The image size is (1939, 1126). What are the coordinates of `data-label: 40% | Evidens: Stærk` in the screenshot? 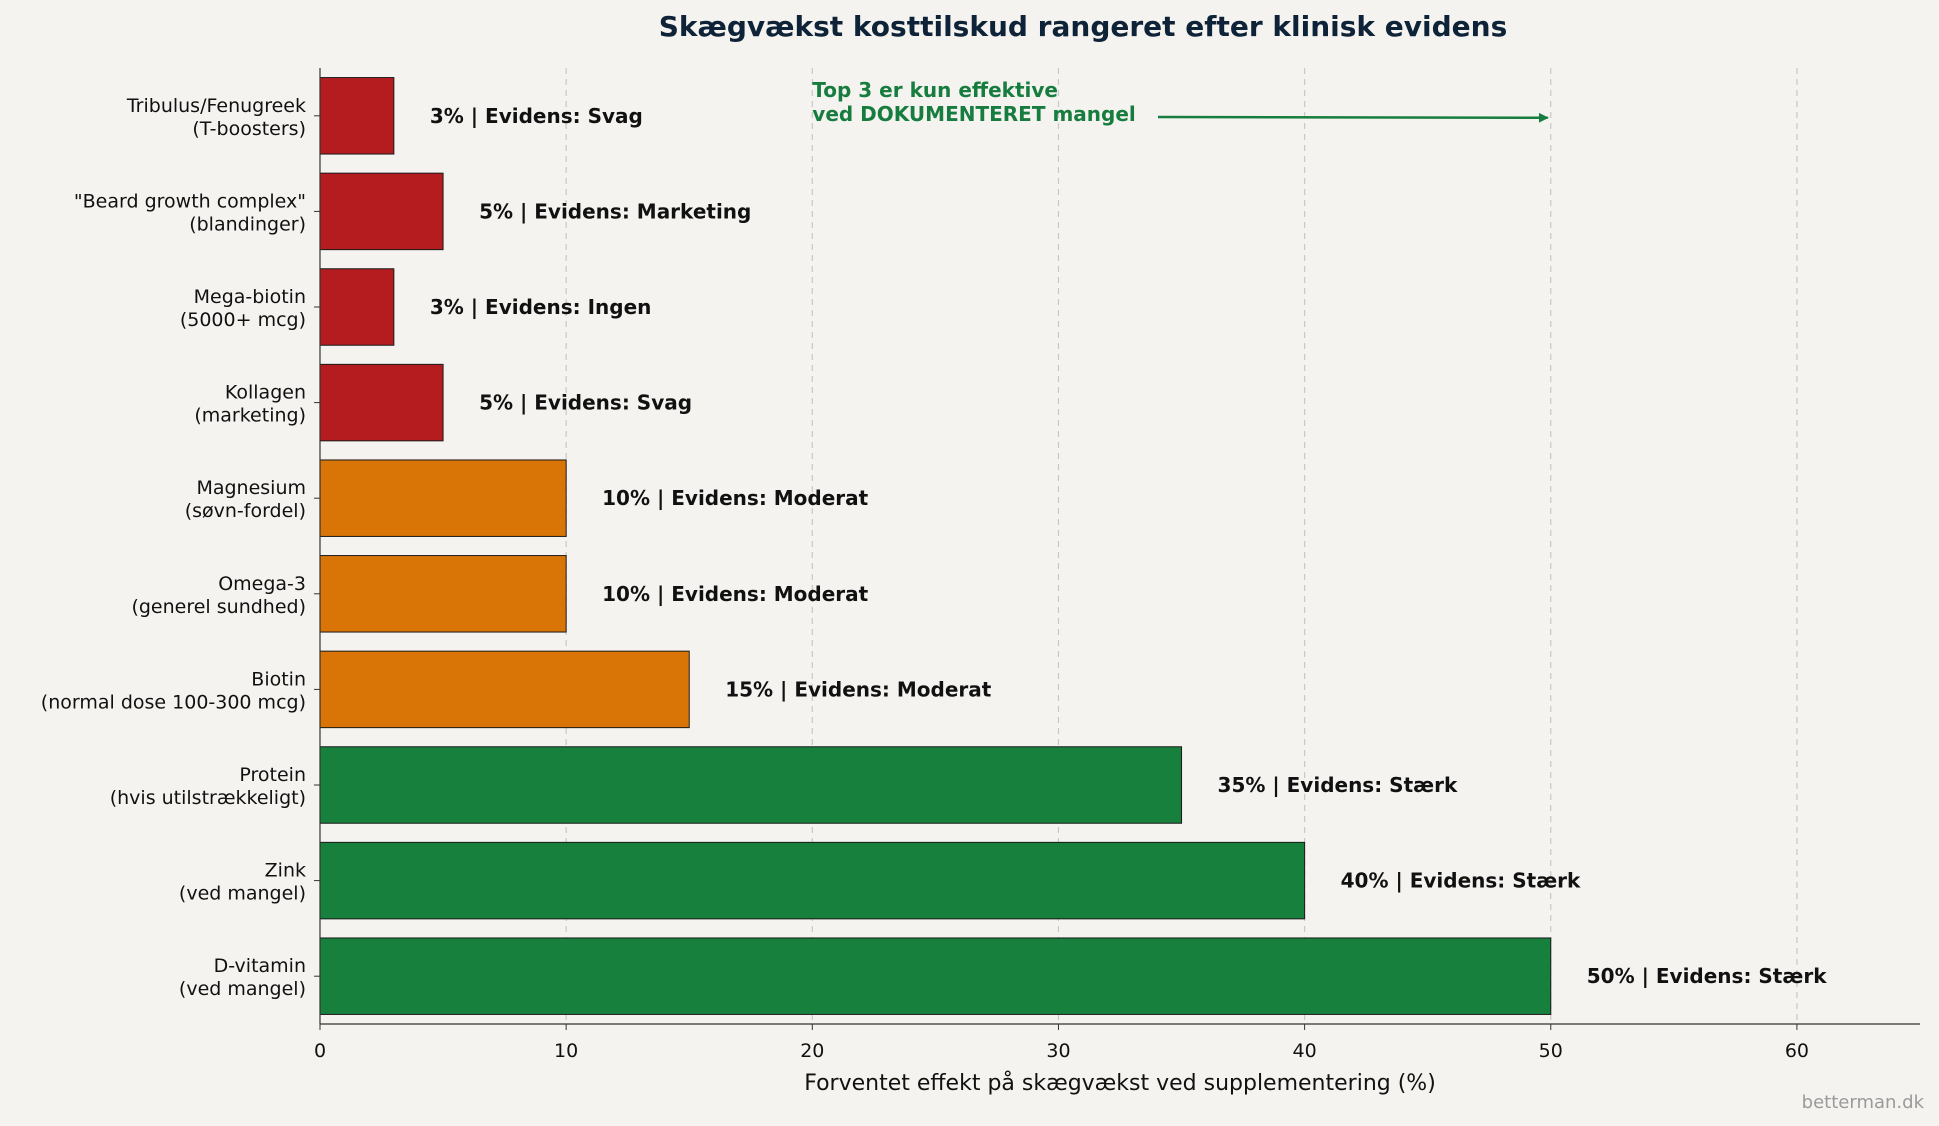 It's located at (1461, 881).